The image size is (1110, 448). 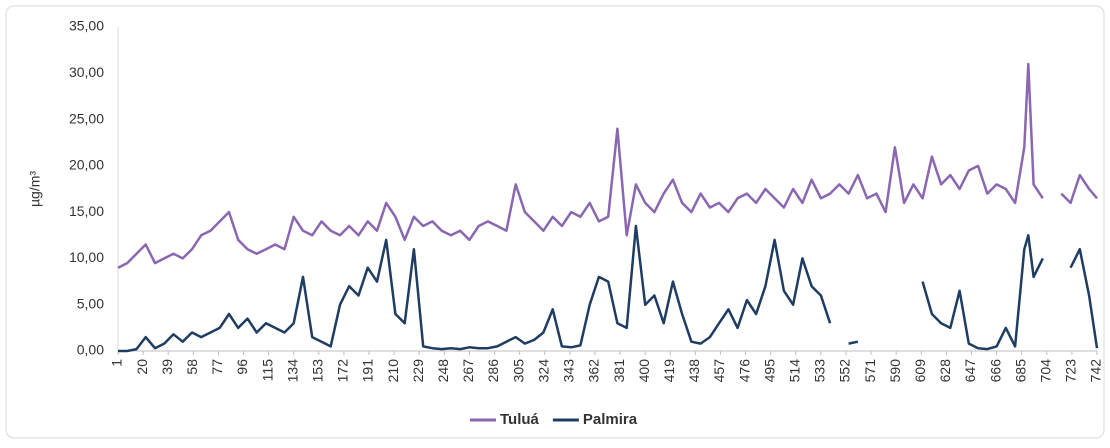 I want to click on x-tick-label: 457, so click(x=719, y=371).